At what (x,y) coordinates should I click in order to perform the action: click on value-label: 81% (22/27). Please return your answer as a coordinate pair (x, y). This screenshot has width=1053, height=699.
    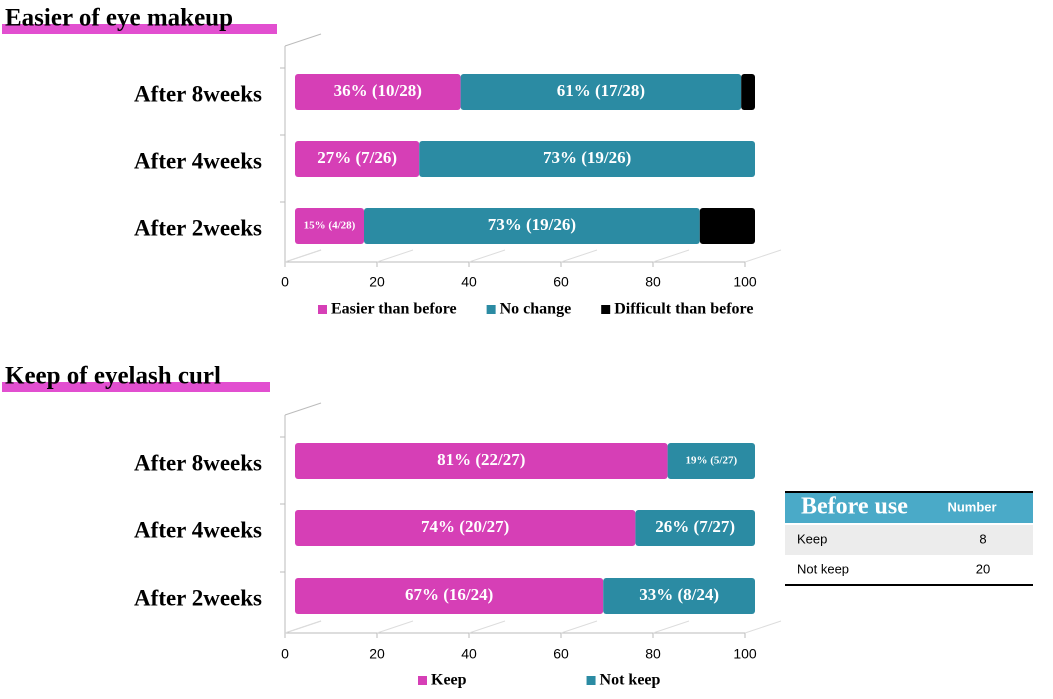
    Looking at the image, I should click on (481, 459).